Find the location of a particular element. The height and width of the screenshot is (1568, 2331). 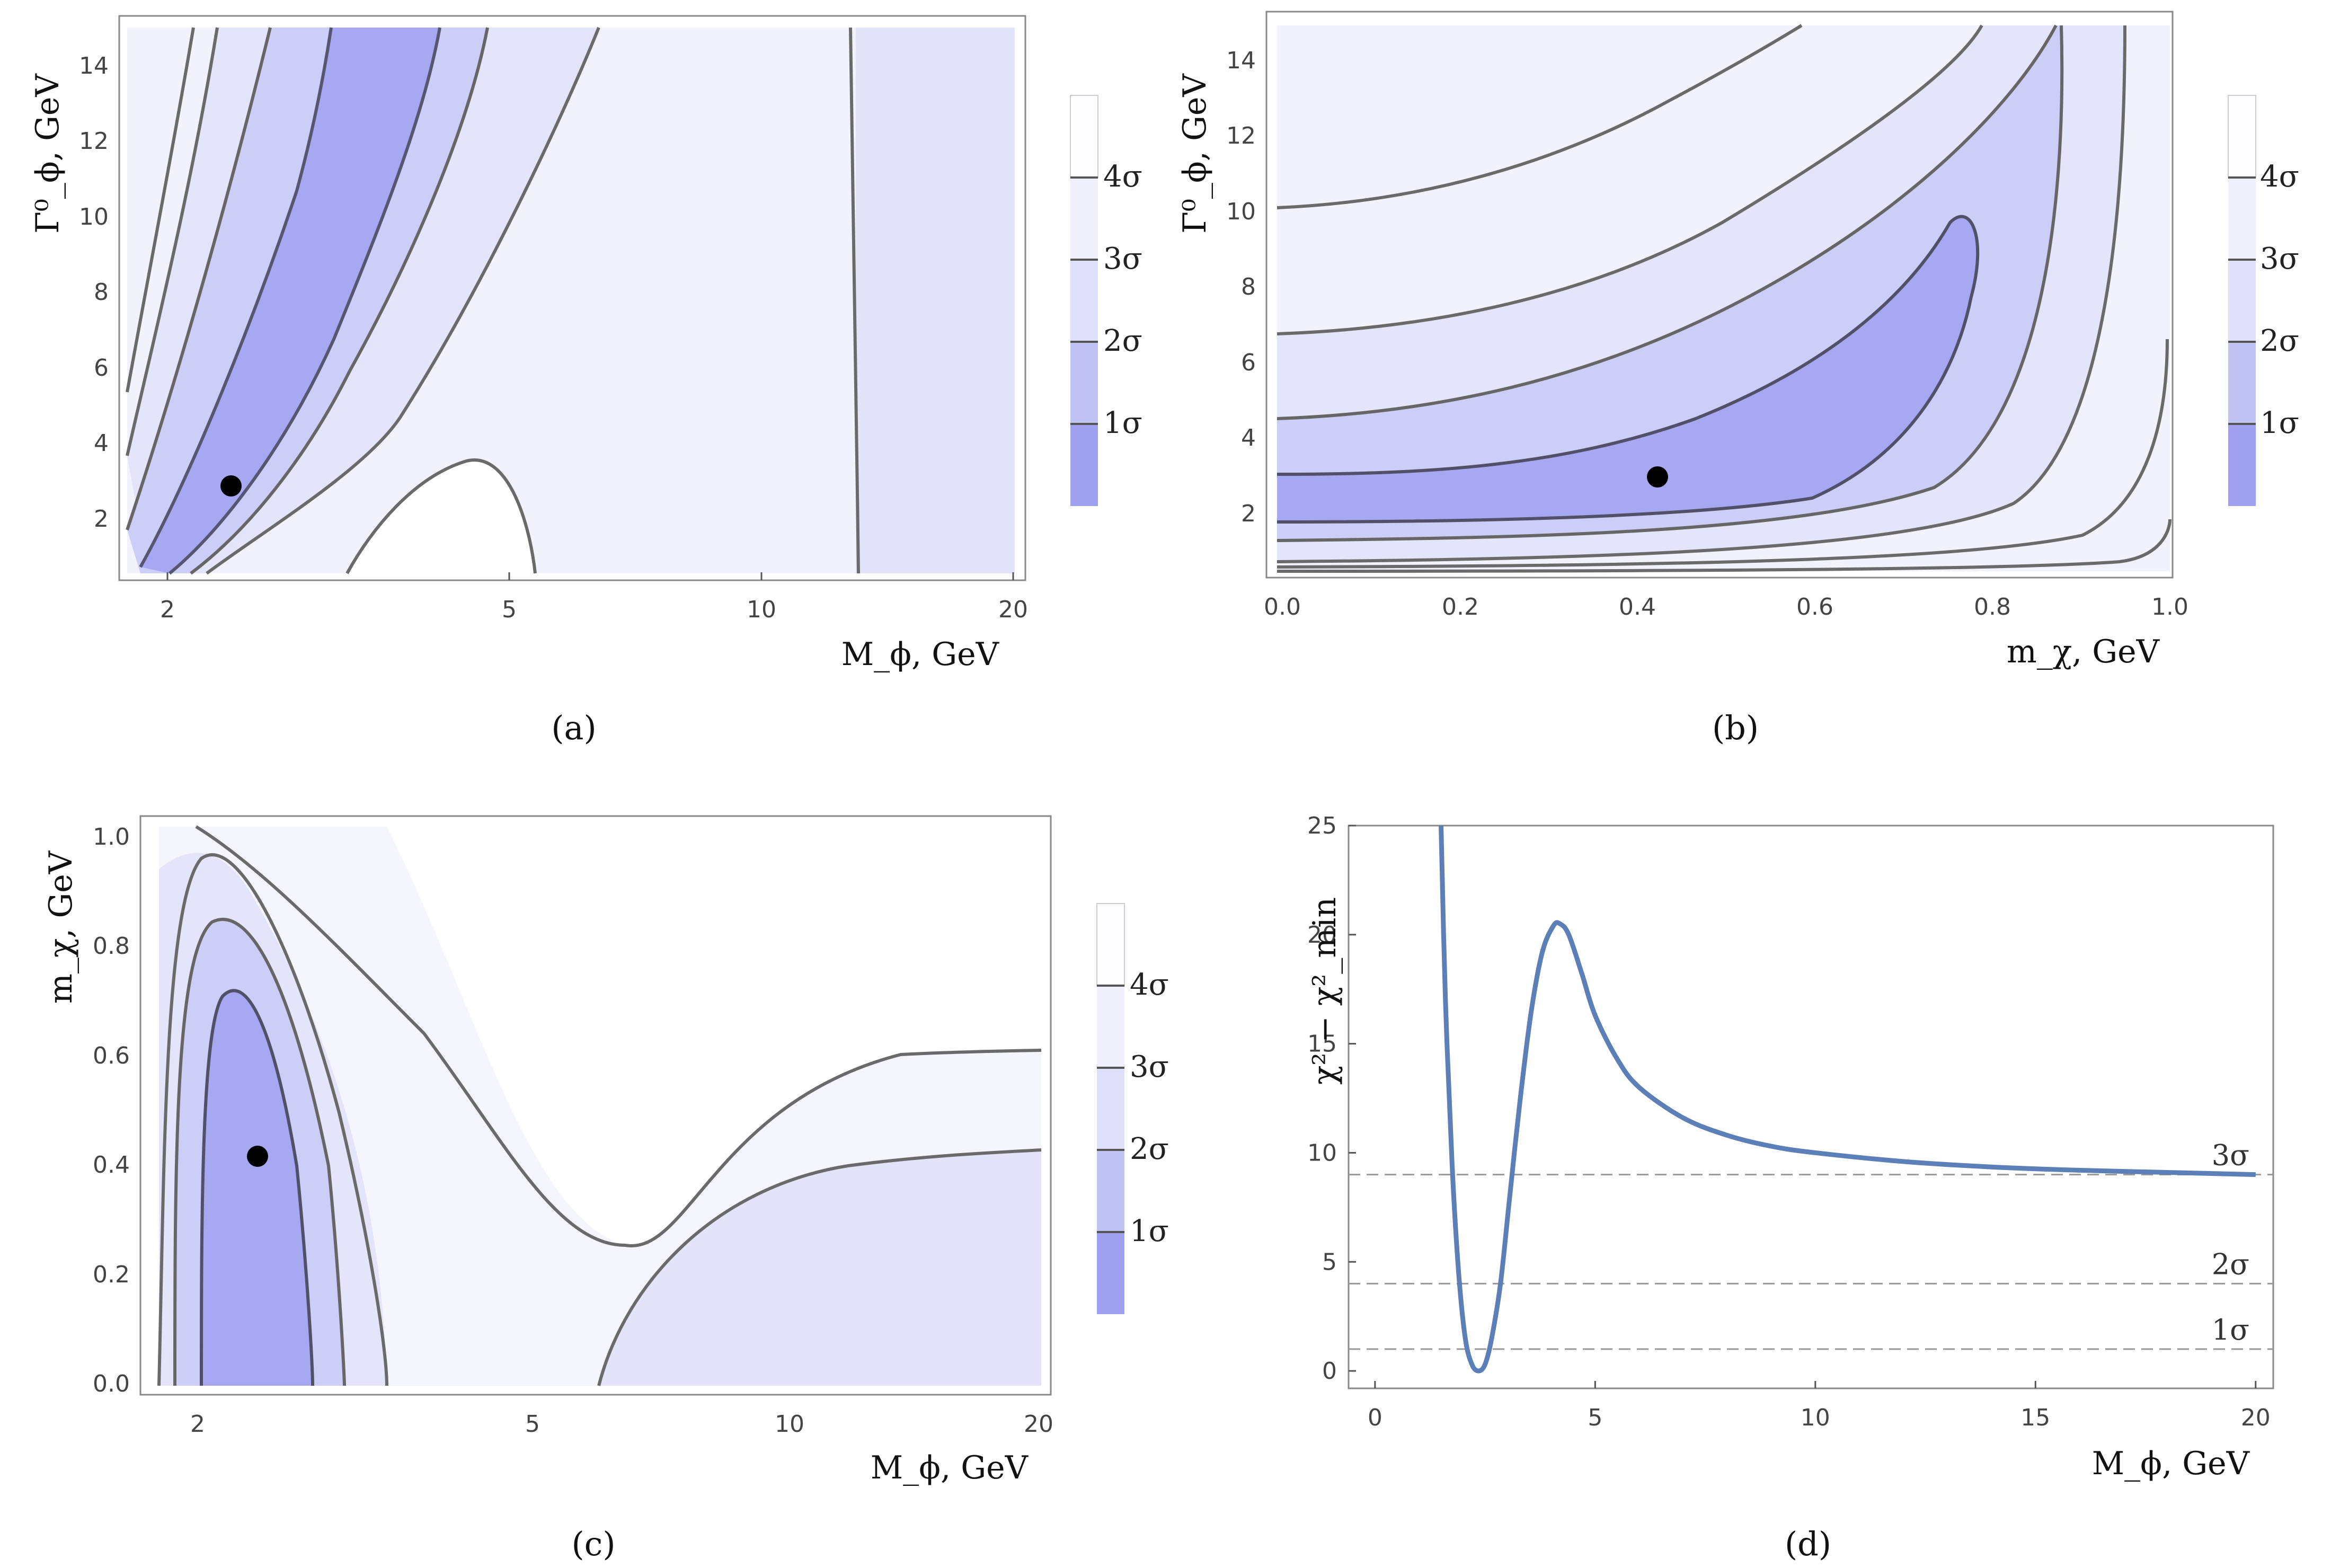

panel-b-xtick-label: 1.0 is located at coordinates (2169, 607).